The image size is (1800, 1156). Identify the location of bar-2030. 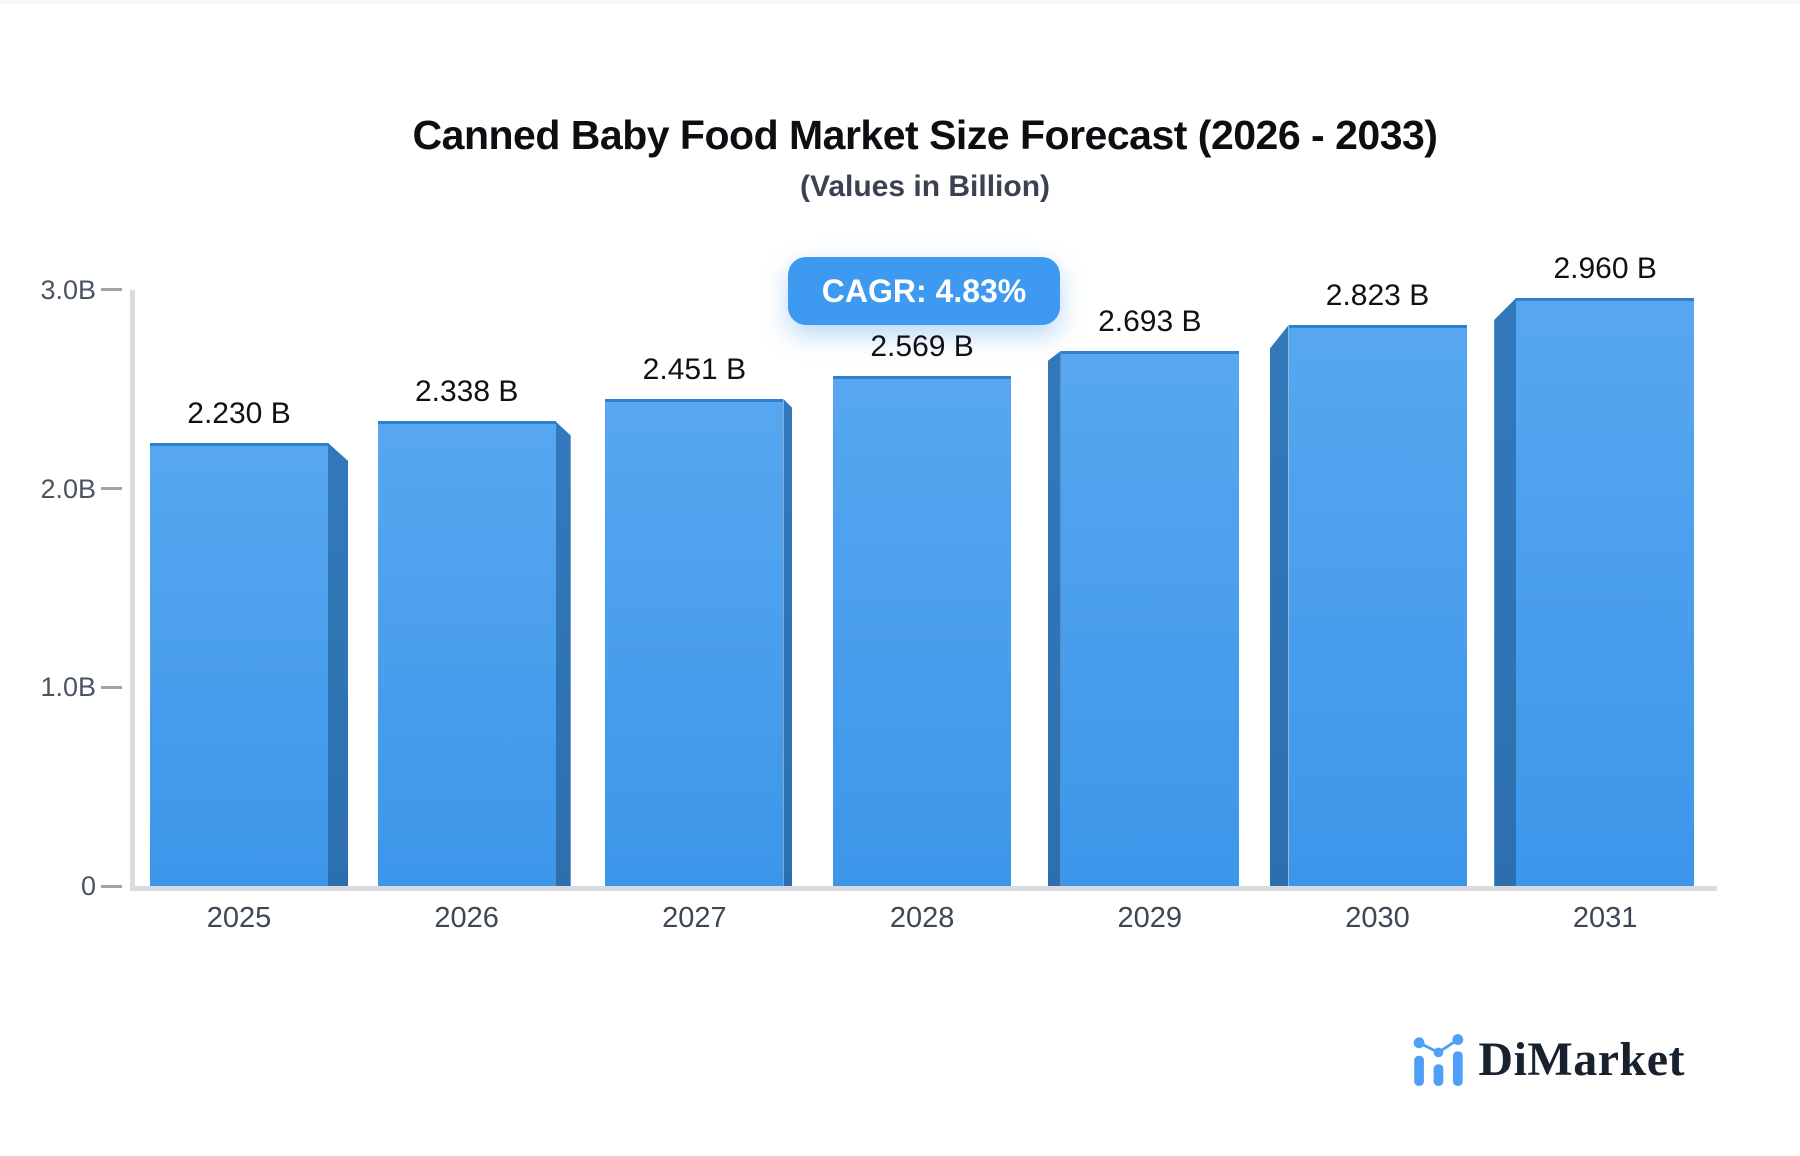
(1377, 606).